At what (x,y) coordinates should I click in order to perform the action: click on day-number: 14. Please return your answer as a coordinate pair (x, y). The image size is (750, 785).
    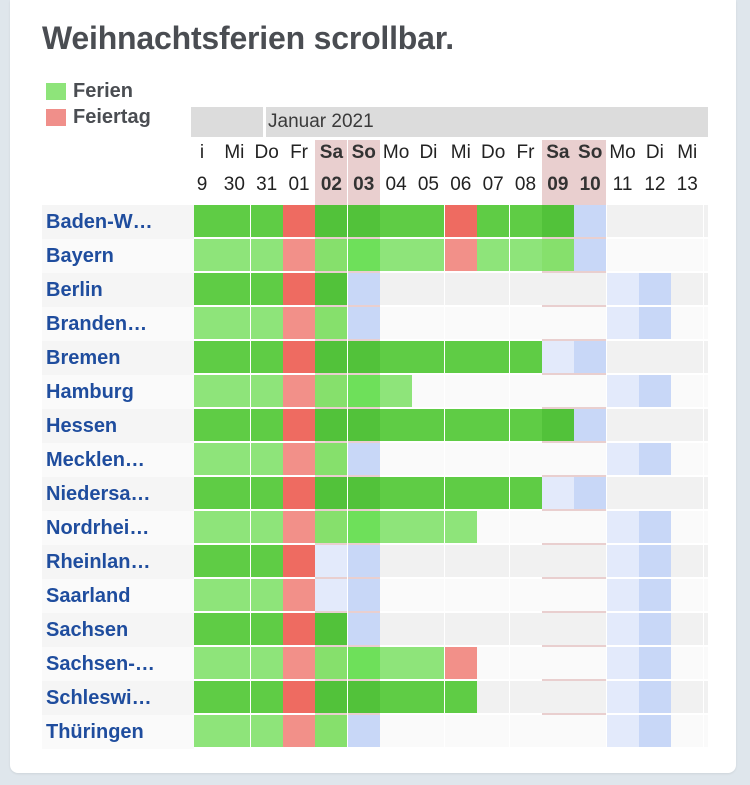
    Looking at the image, I should click on (706, 185).